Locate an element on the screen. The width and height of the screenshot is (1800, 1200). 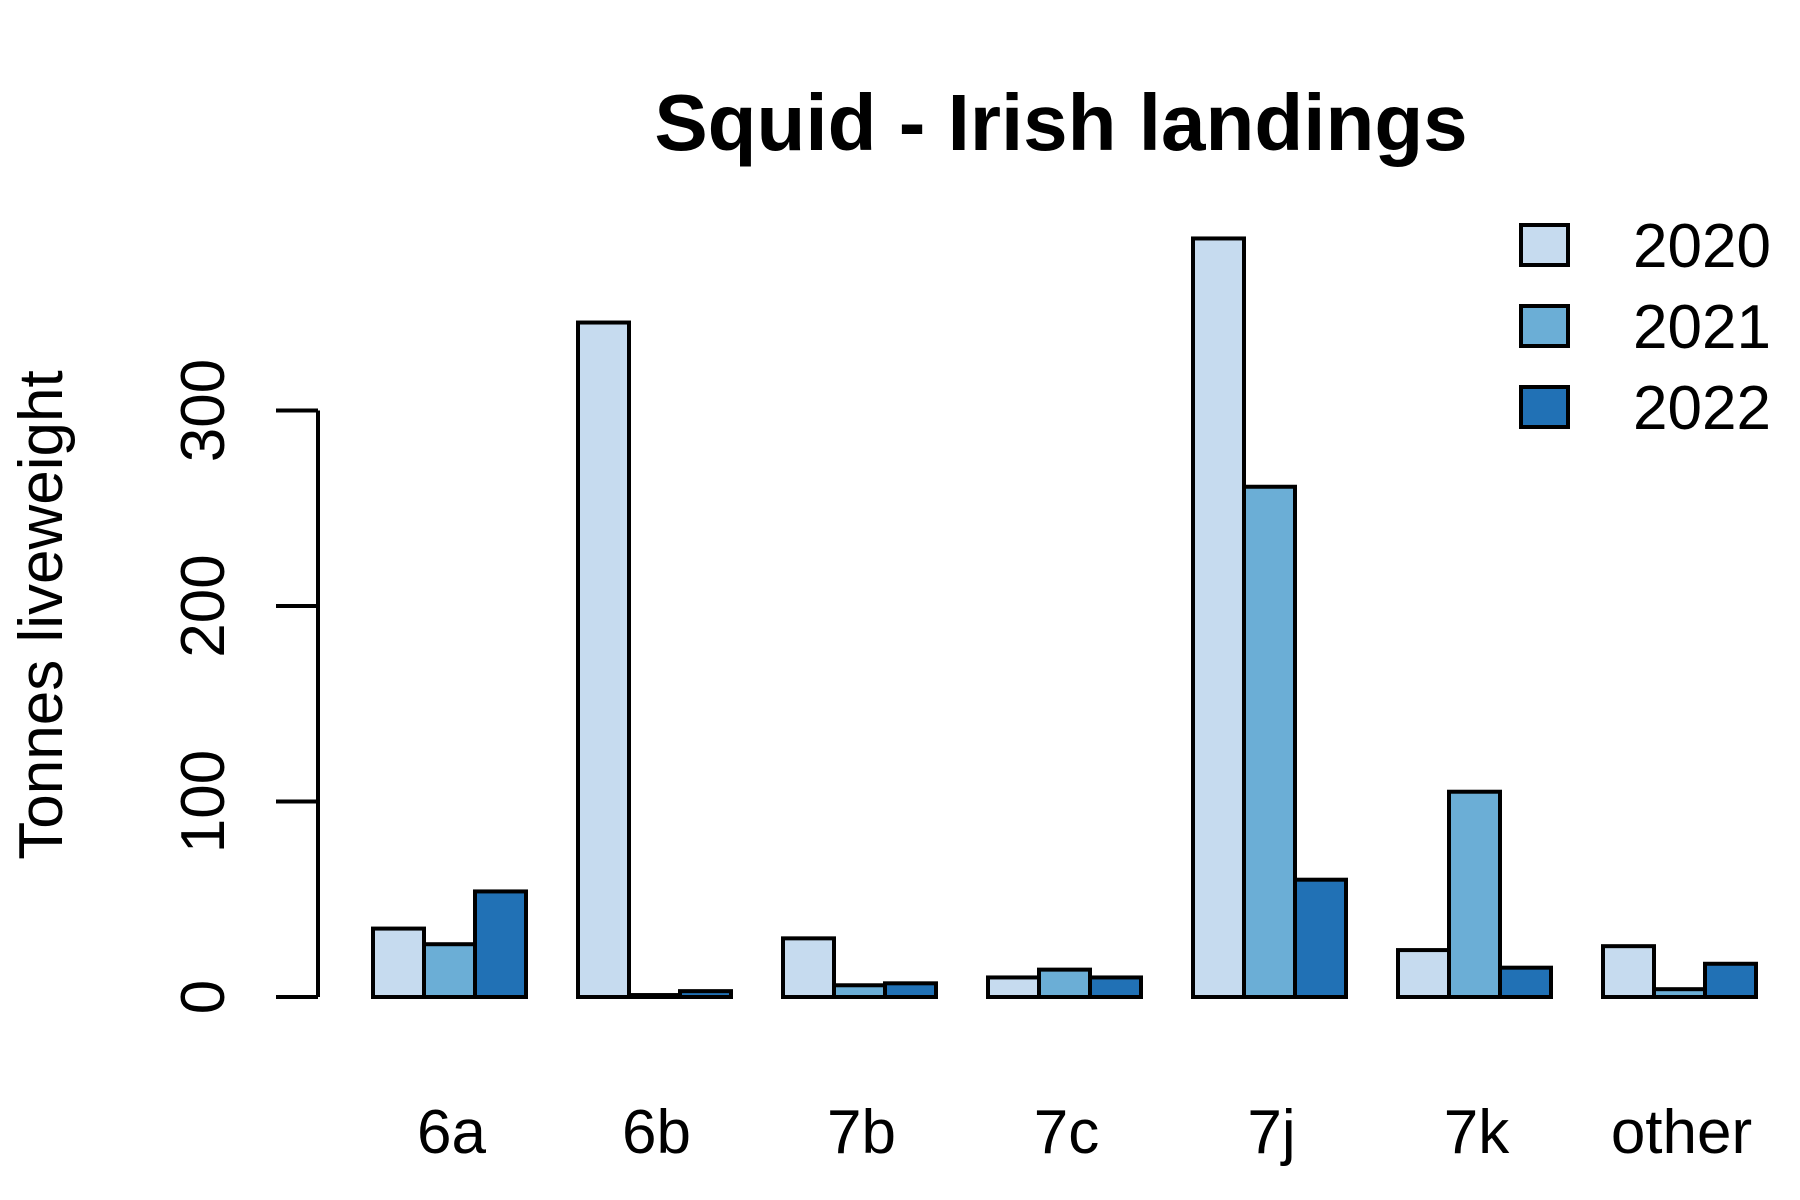
legend-label: 2022 is located at coordinates (1702, 408).